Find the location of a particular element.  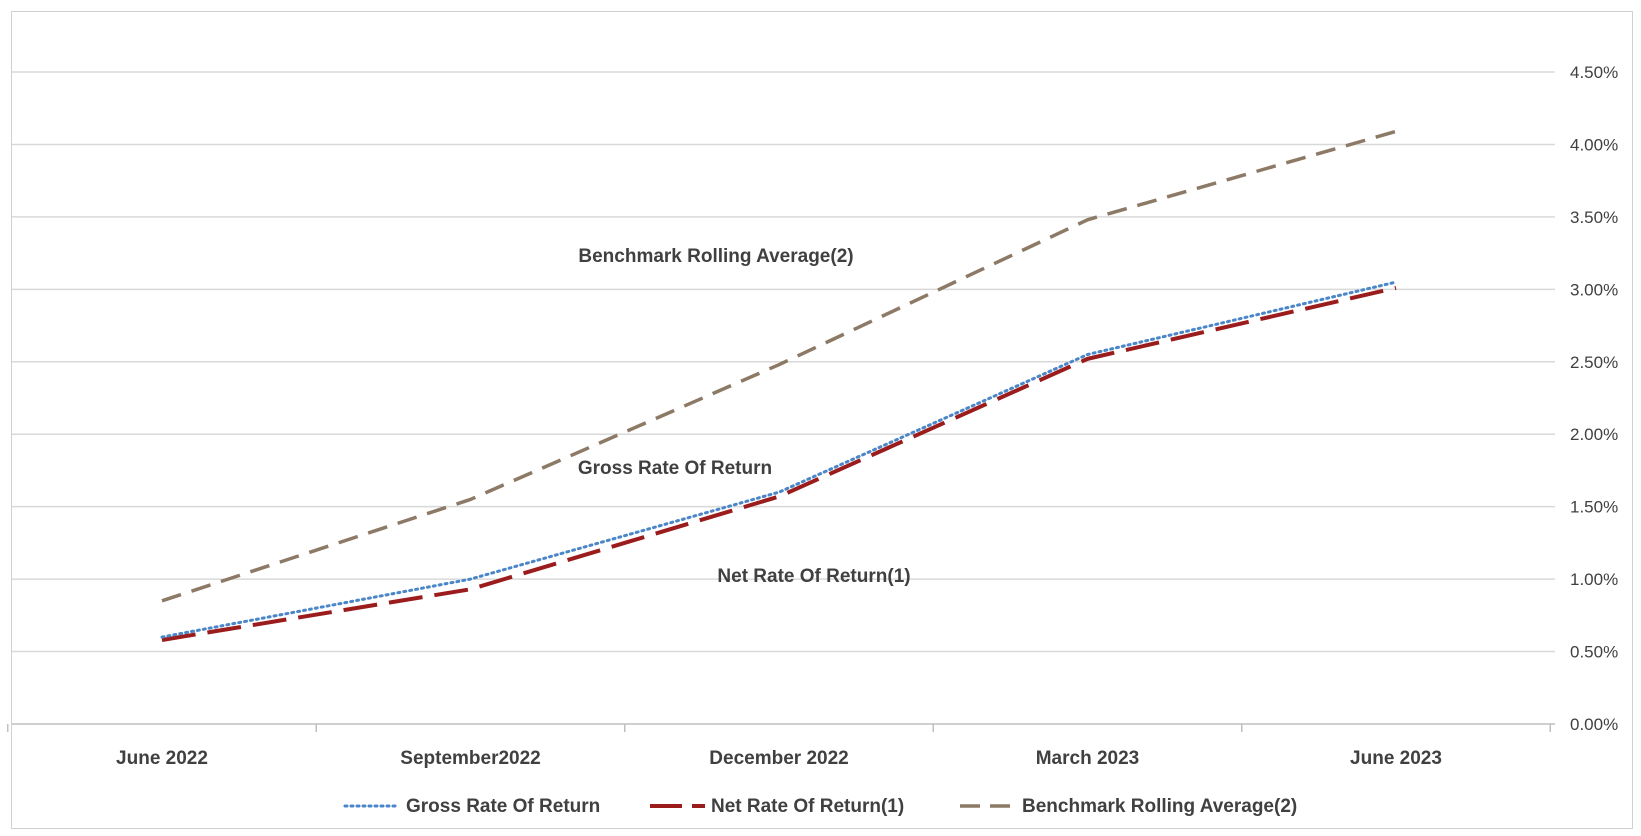

annotation-benchmark: Benchmark Rolling Average(2) is located at coordinates (715, 256).